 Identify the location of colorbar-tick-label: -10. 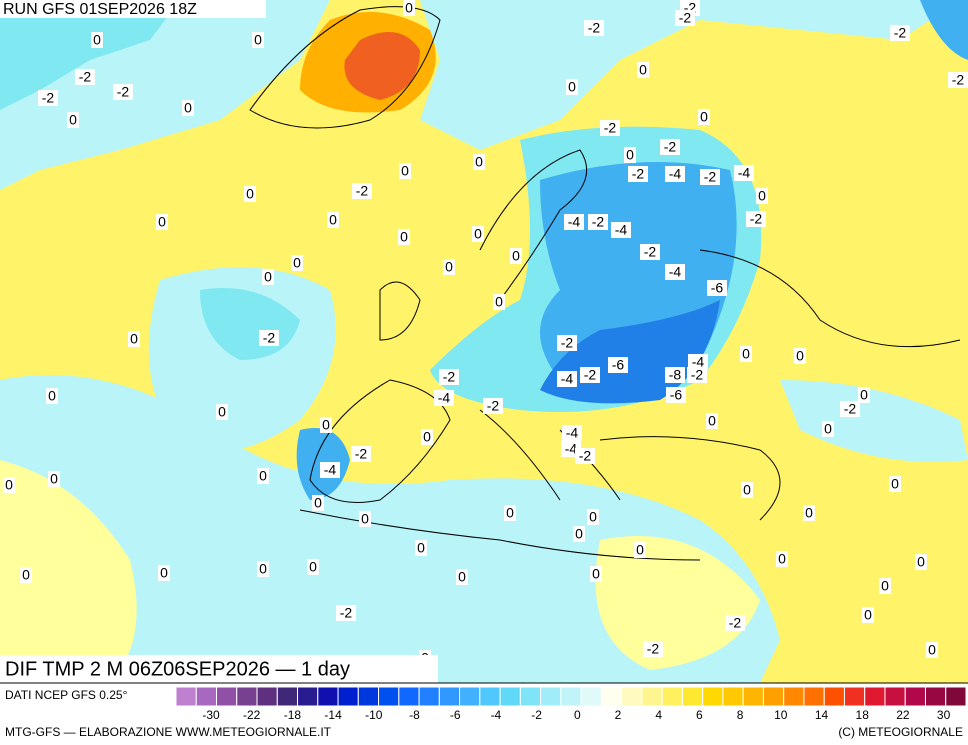
(374, 715).